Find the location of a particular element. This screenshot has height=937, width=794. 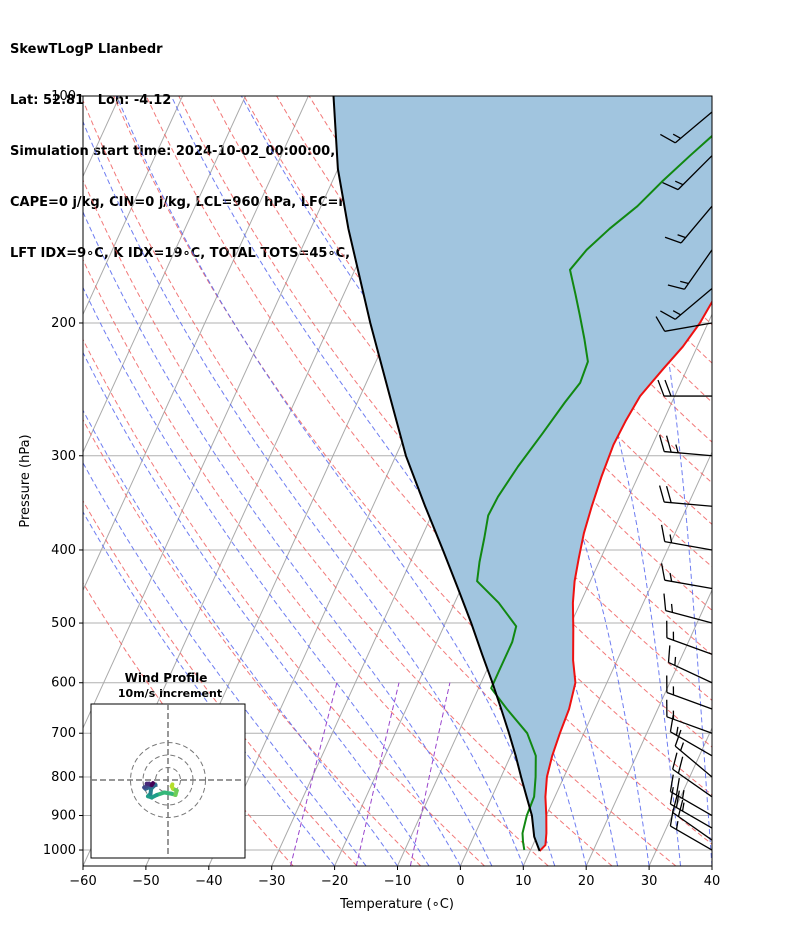

x-tick-label: −30 is located at coordinates (271, 881).